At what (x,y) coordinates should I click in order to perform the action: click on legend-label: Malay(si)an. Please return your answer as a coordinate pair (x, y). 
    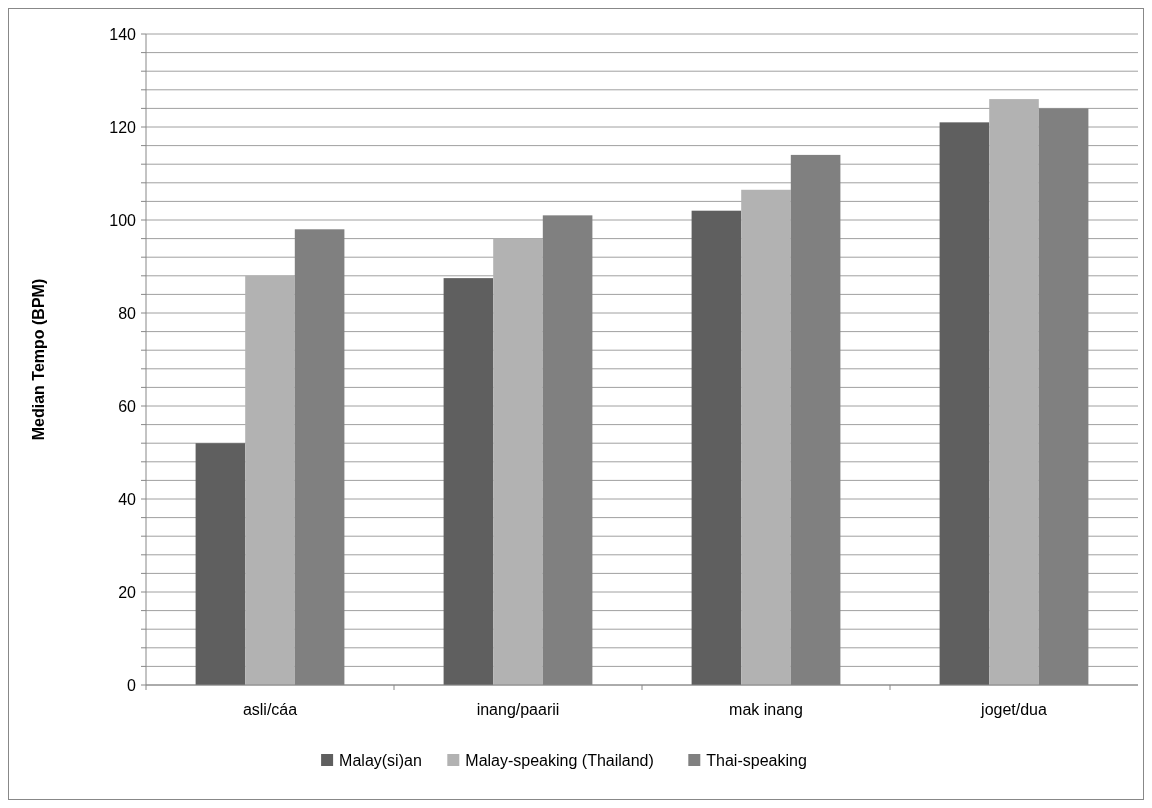
    Looking at the image, I should click on (380, 760).